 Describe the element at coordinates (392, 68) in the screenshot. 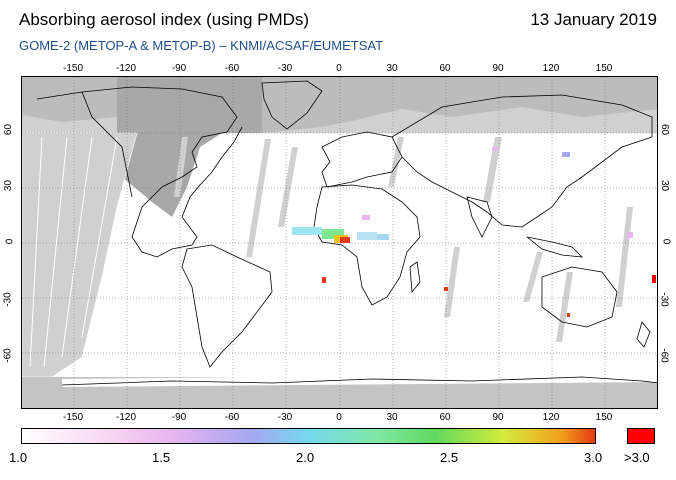

I see `lon-tick-top: 30` at that location.